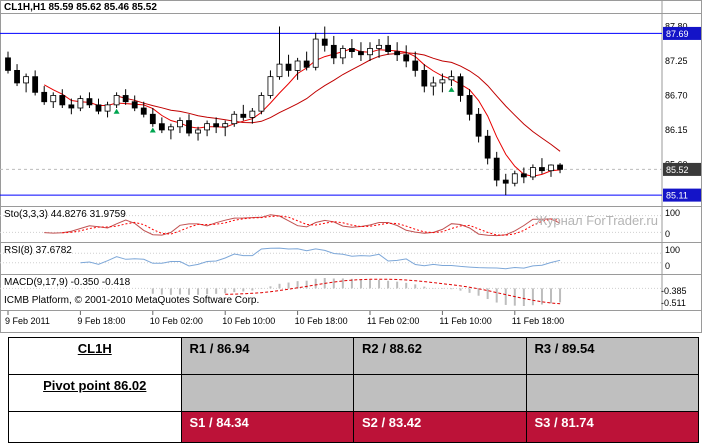 Image resolution: width=702 pixels, height=447 pixels. I want to click on svg-text: 87.80, so click(676, 27).